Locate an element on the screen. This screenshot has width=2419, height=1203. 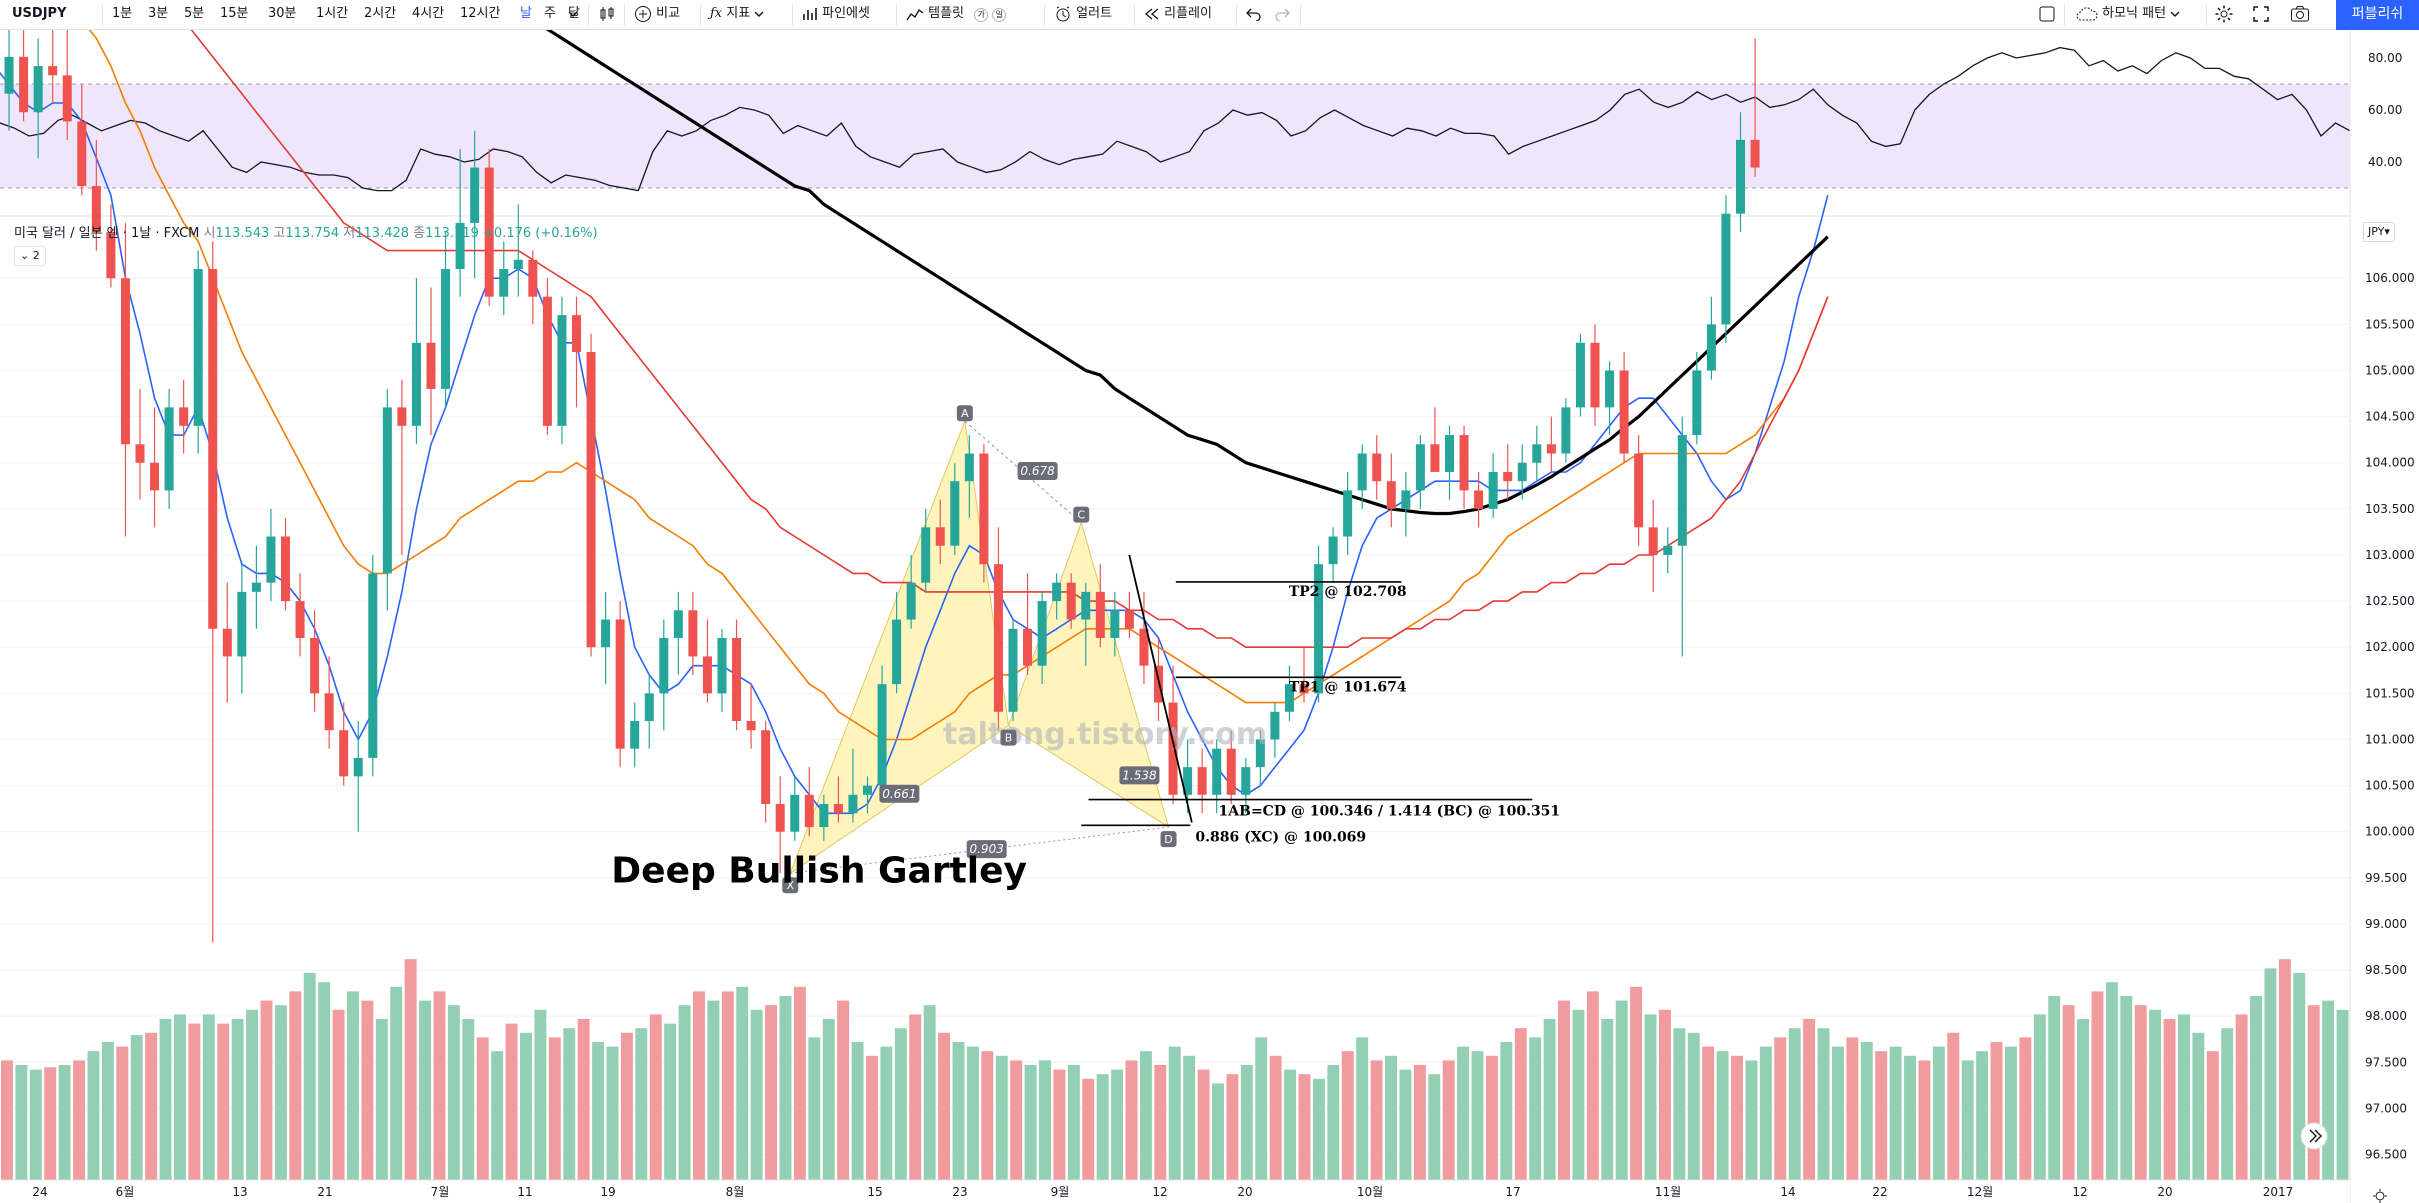
layout-button is located at coordinates (2047, 15).